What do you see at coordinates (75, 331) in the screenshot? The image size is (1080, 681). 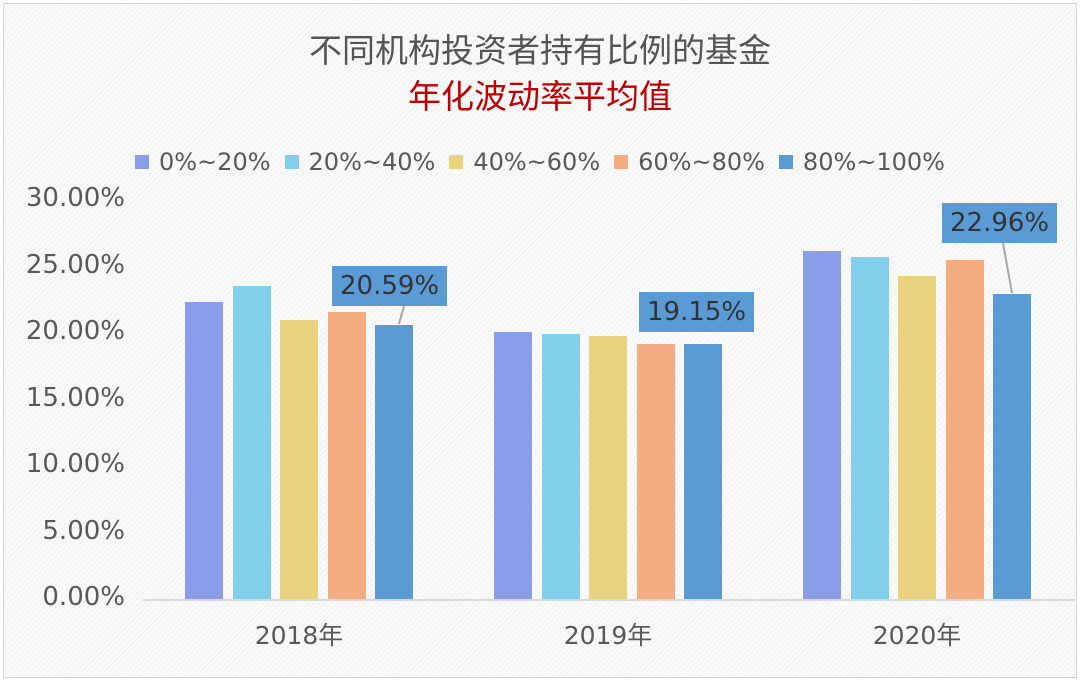 I see `y-tick-label: 20.00%` at bounding box center [75, 331].